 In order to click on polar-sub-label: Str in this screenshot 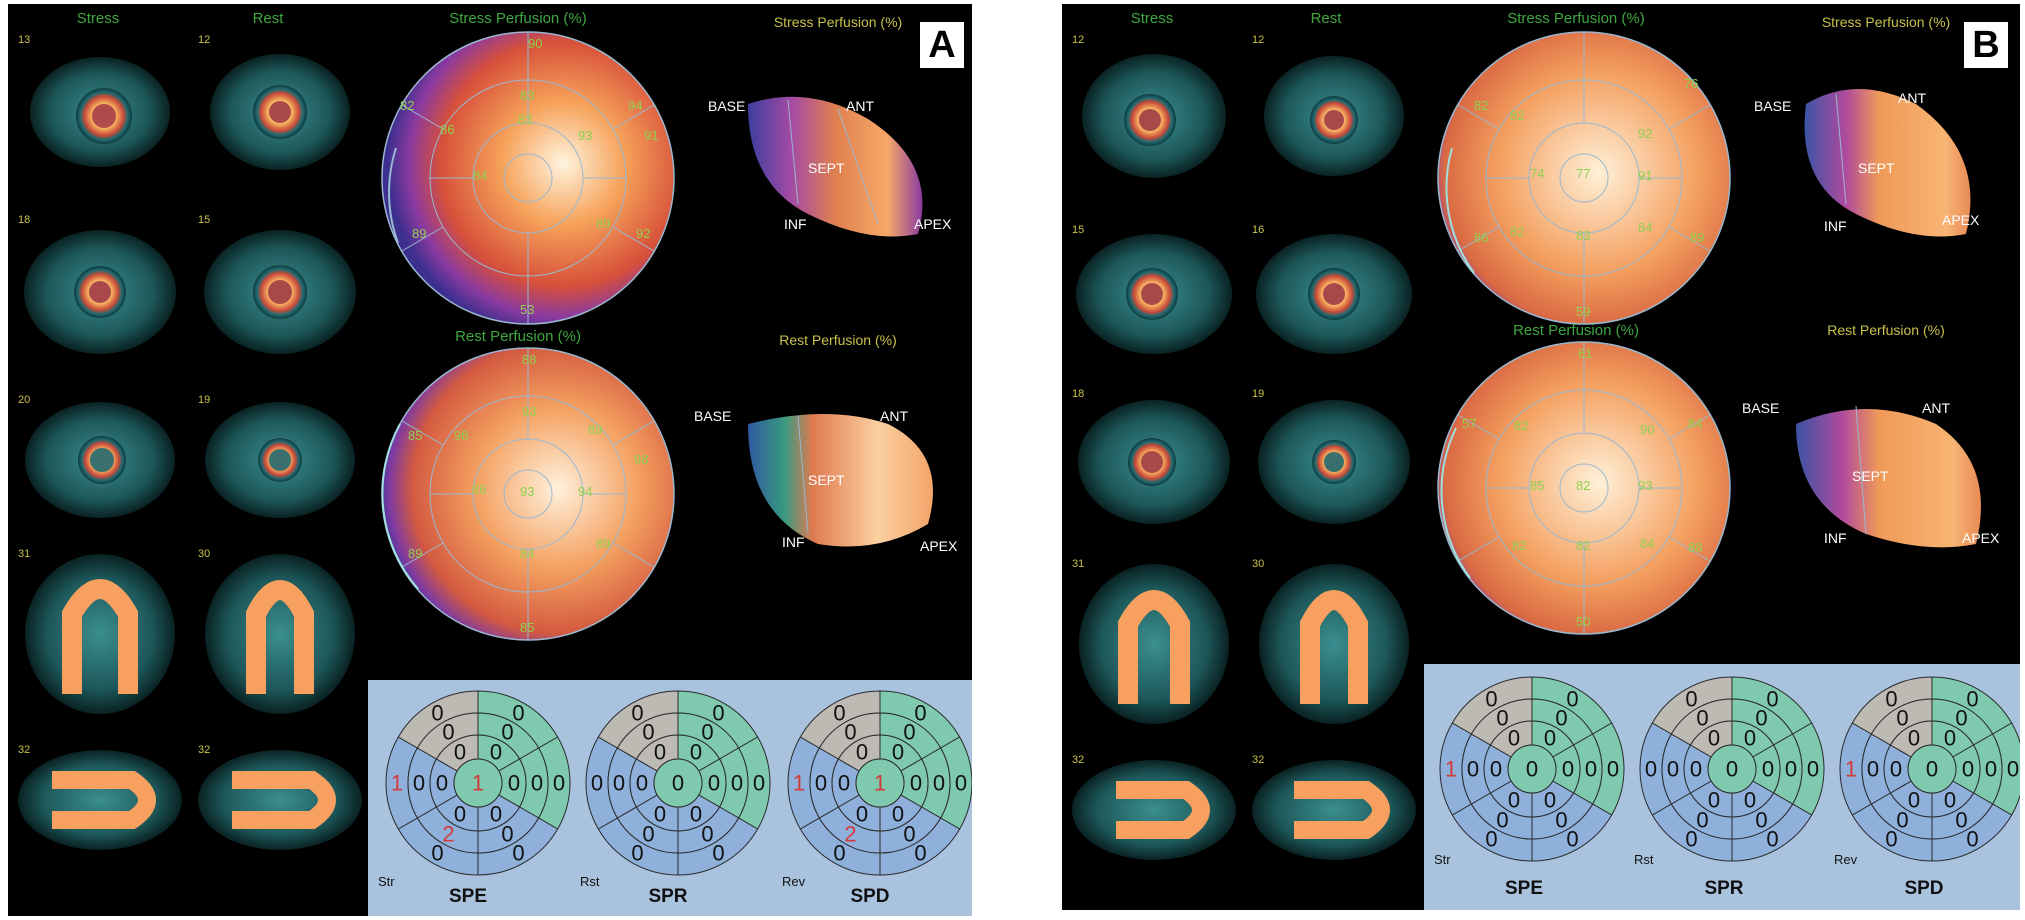, I will do `click(386, 881)`.